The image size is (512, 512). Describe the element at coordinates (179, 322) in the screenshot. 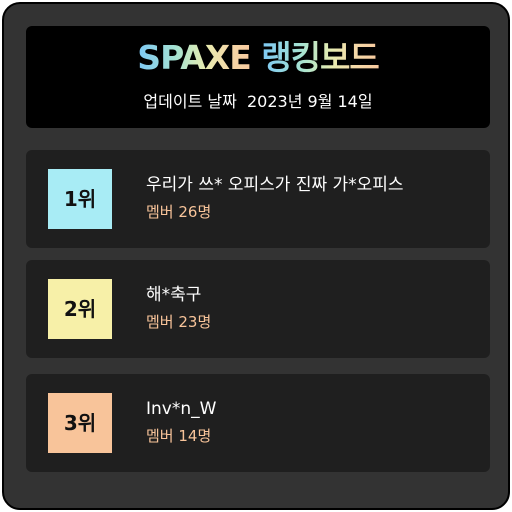

I see `member-count: 멤버 23명` at that location.